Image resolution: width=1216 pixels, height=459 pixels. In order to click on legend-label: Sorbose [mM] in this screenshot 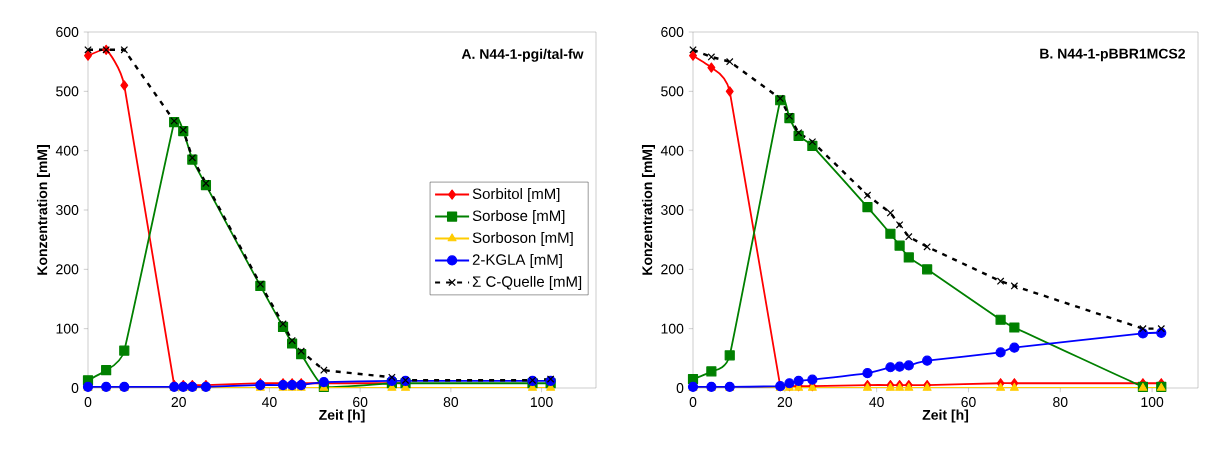, I will do `click(518, 217)`.